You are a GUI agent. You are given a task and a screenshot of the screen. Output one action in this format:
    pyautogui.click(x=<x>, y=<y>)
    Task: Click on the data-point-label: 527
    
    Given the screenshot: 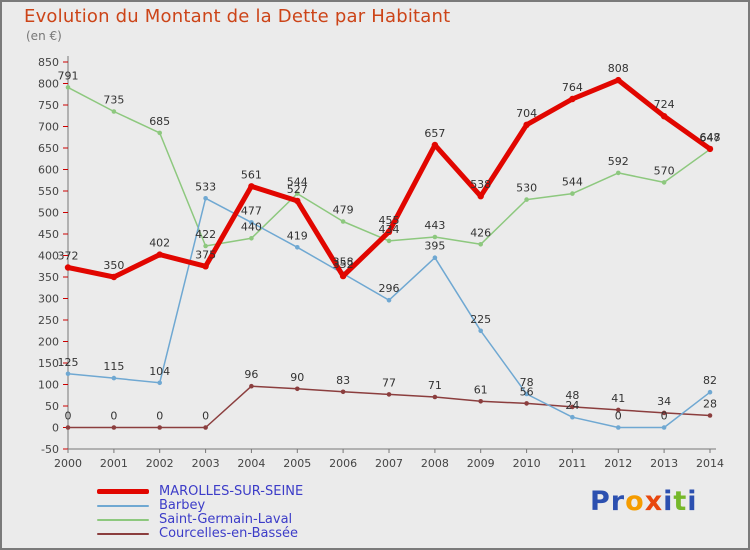 What is the action you would take?
    pyautogui.click(x=297, y=189)
    